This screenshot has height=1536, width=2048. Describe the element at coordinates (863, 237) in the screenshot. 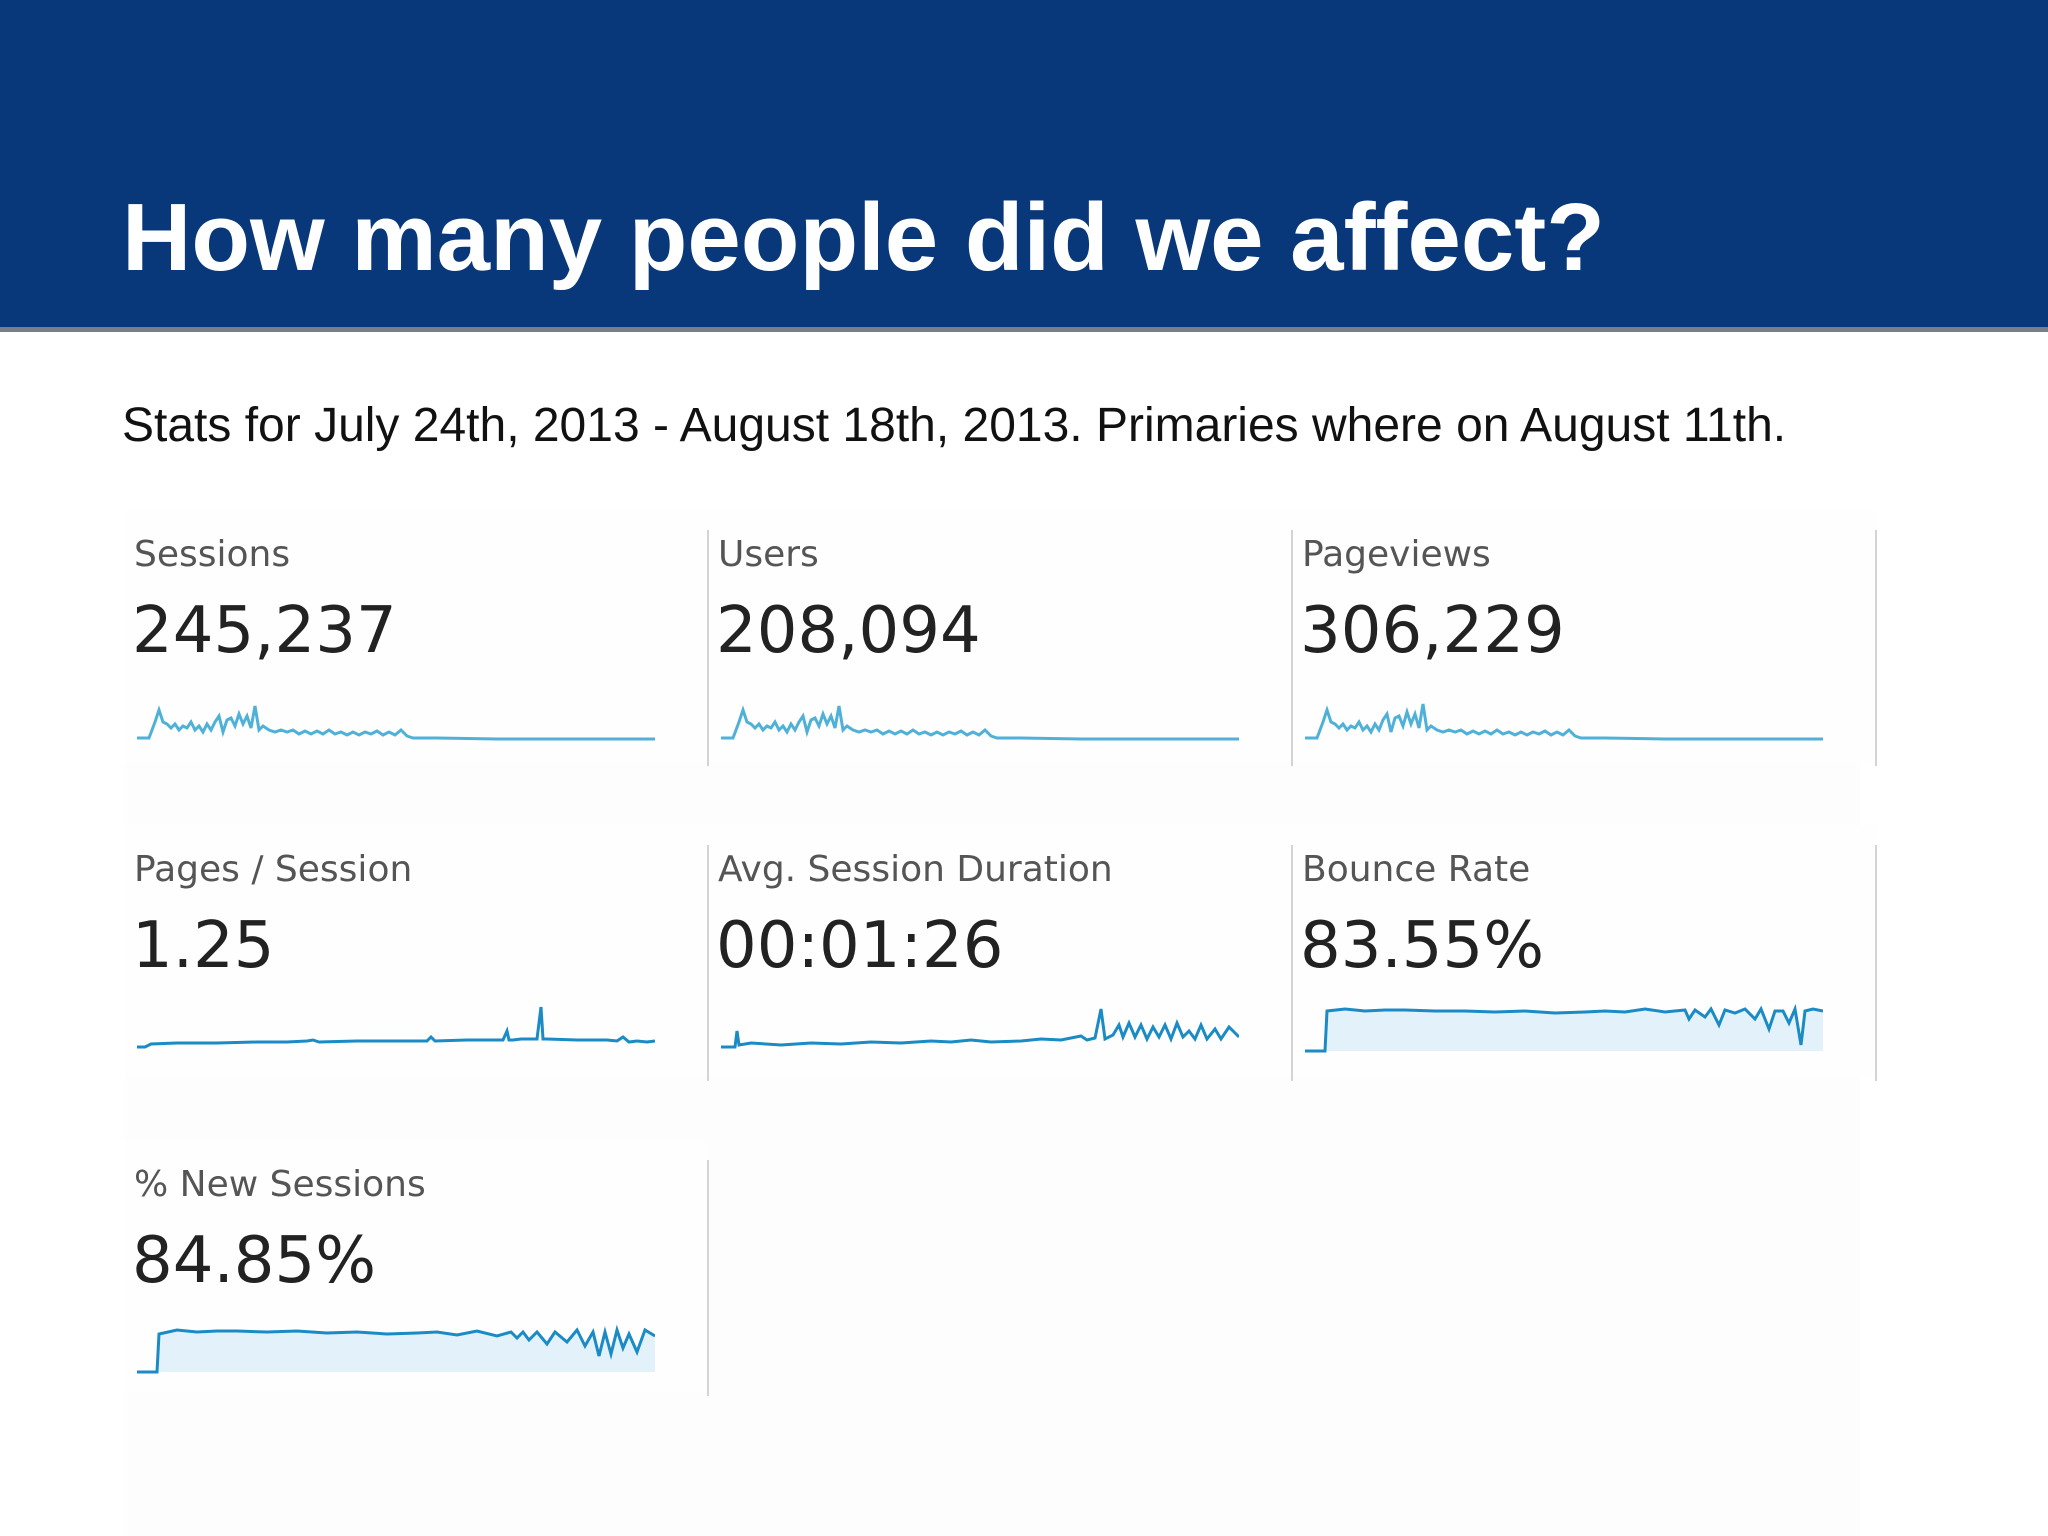

I see `slide-title: How many people did we affect?` at that location.